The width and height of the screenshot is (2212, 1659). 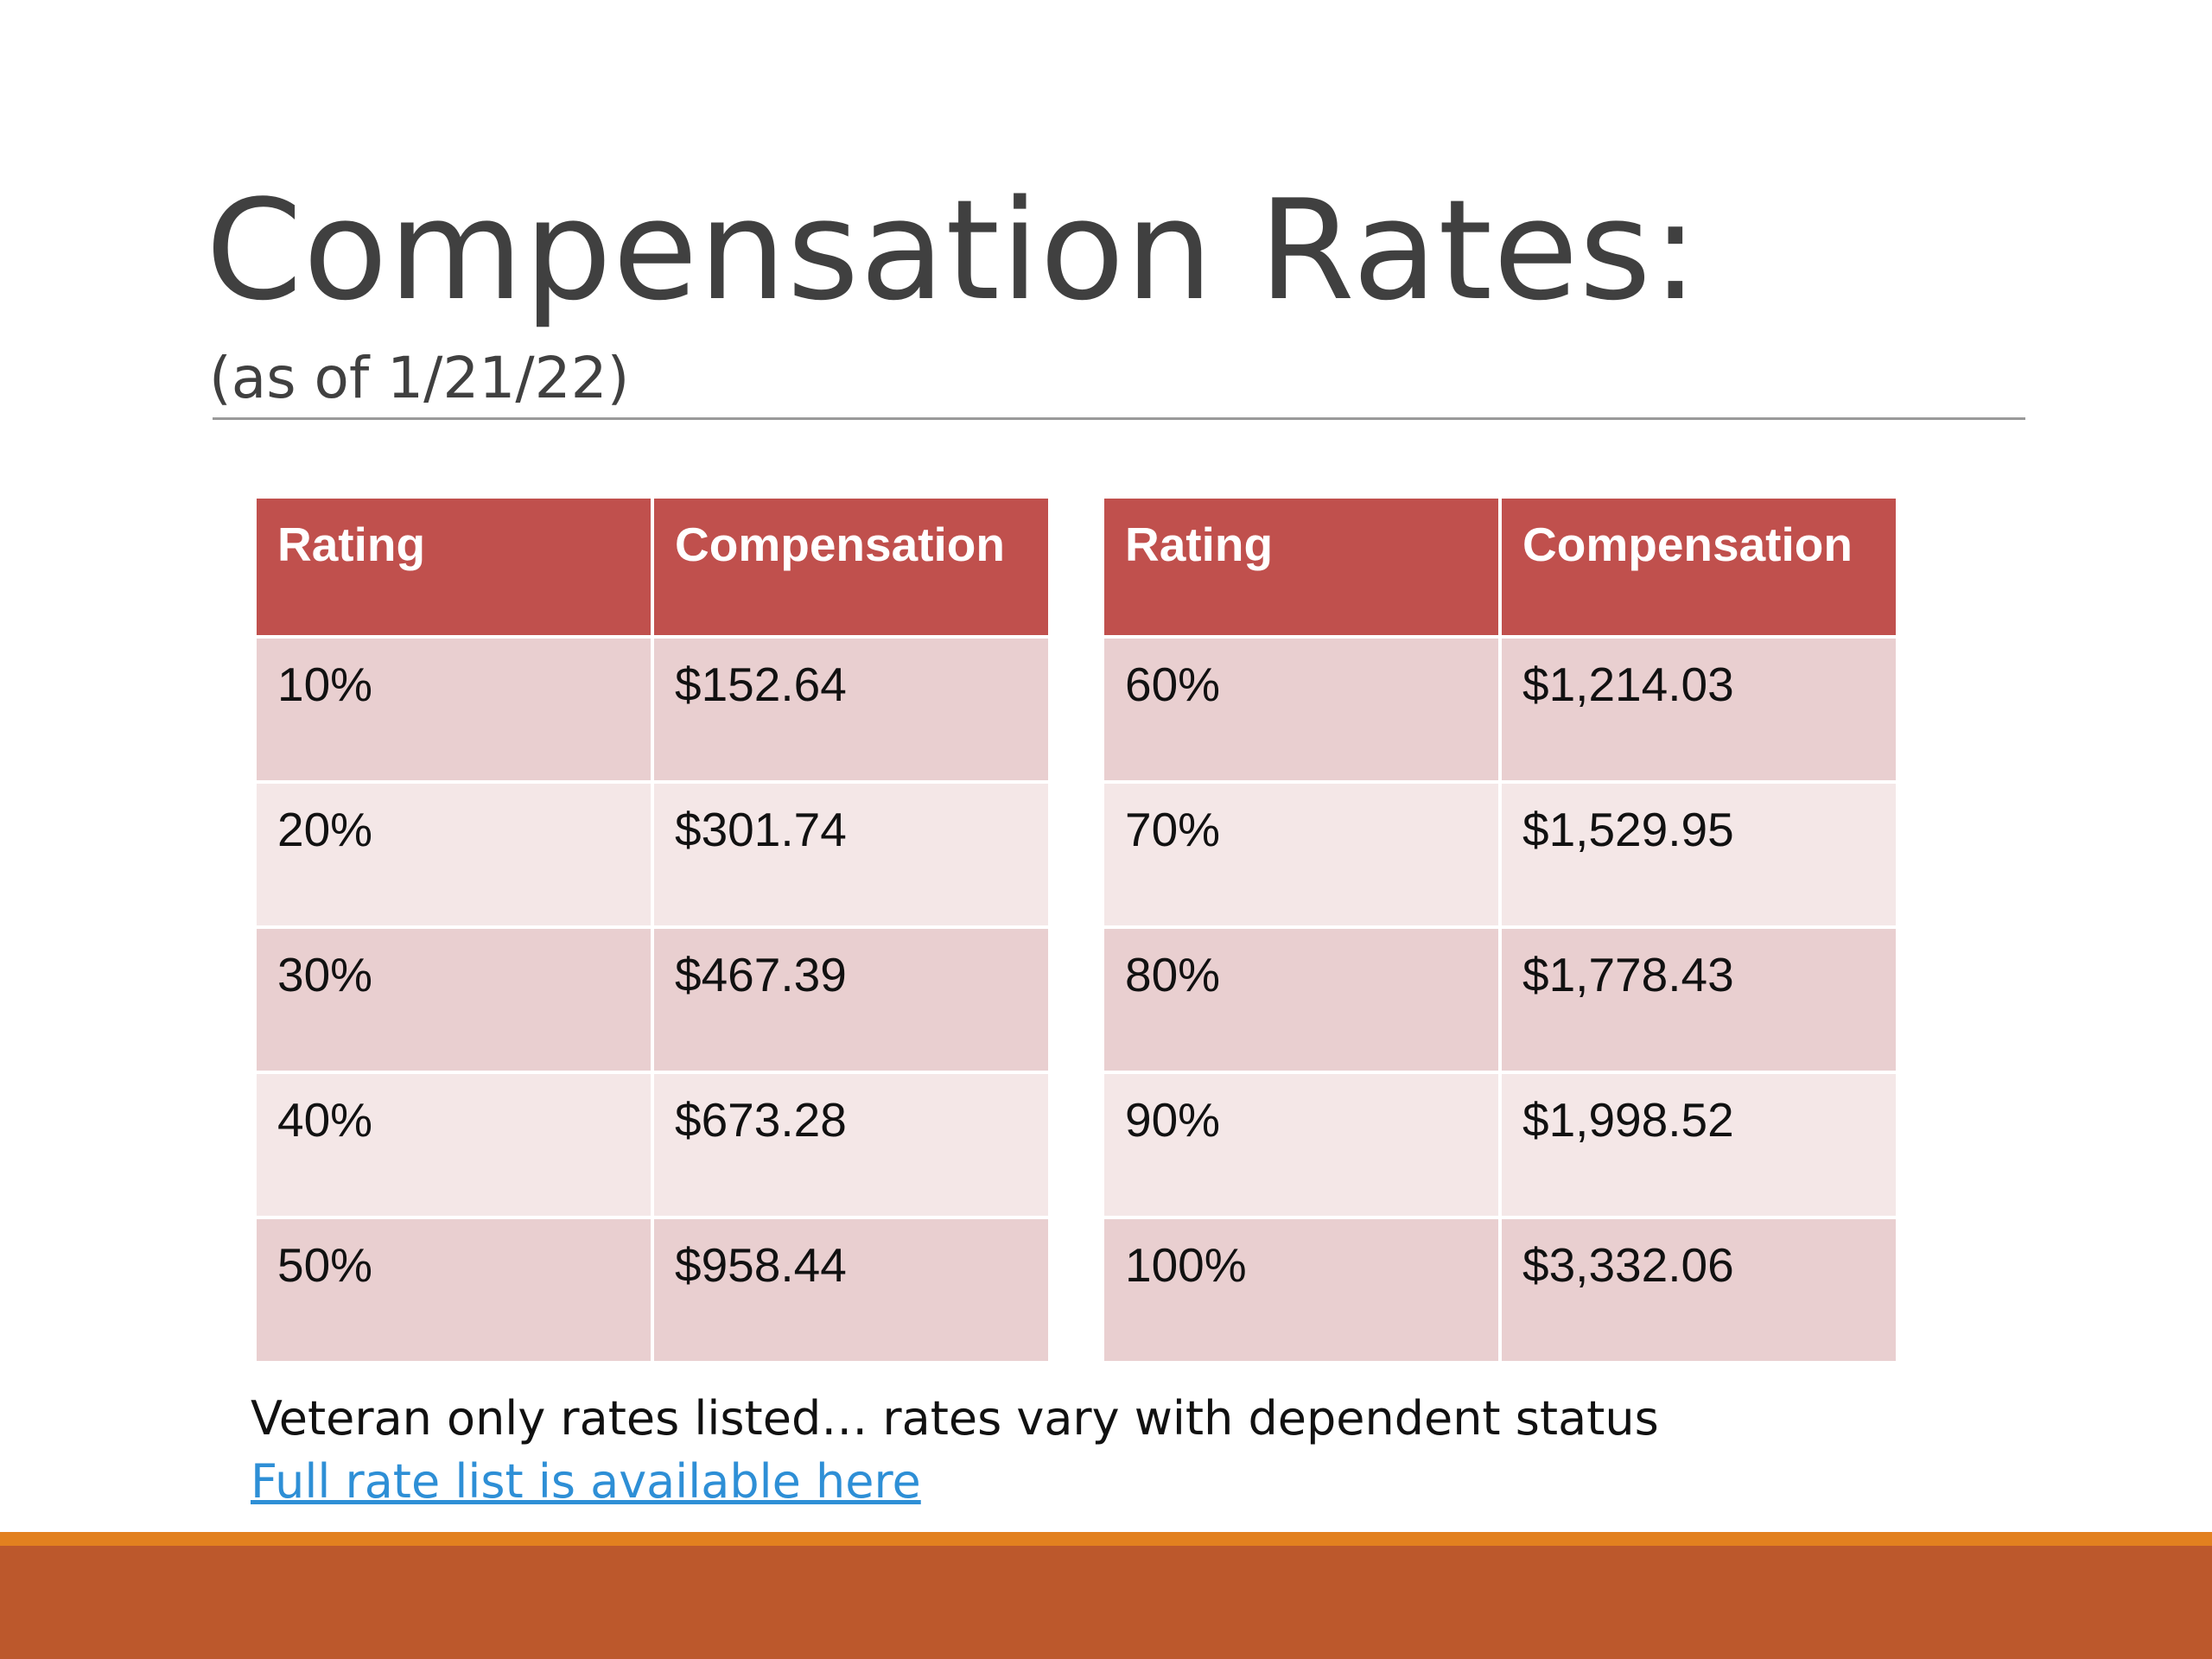 I want to click on table-row: 40% $673.28, so click(x=652, y=1145).